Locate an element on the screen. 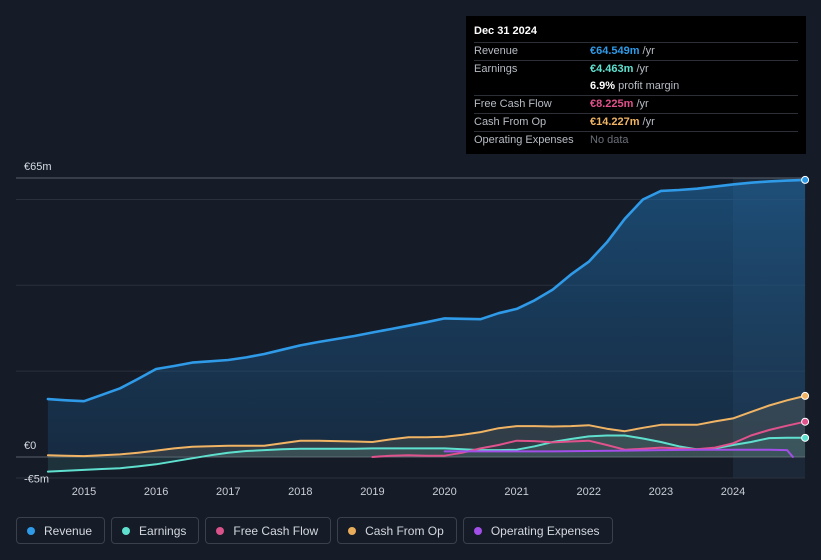 The width and height of the screenshot is (821, 560). legend-label: Free Cash Flow is located at coordinates (276, 530).